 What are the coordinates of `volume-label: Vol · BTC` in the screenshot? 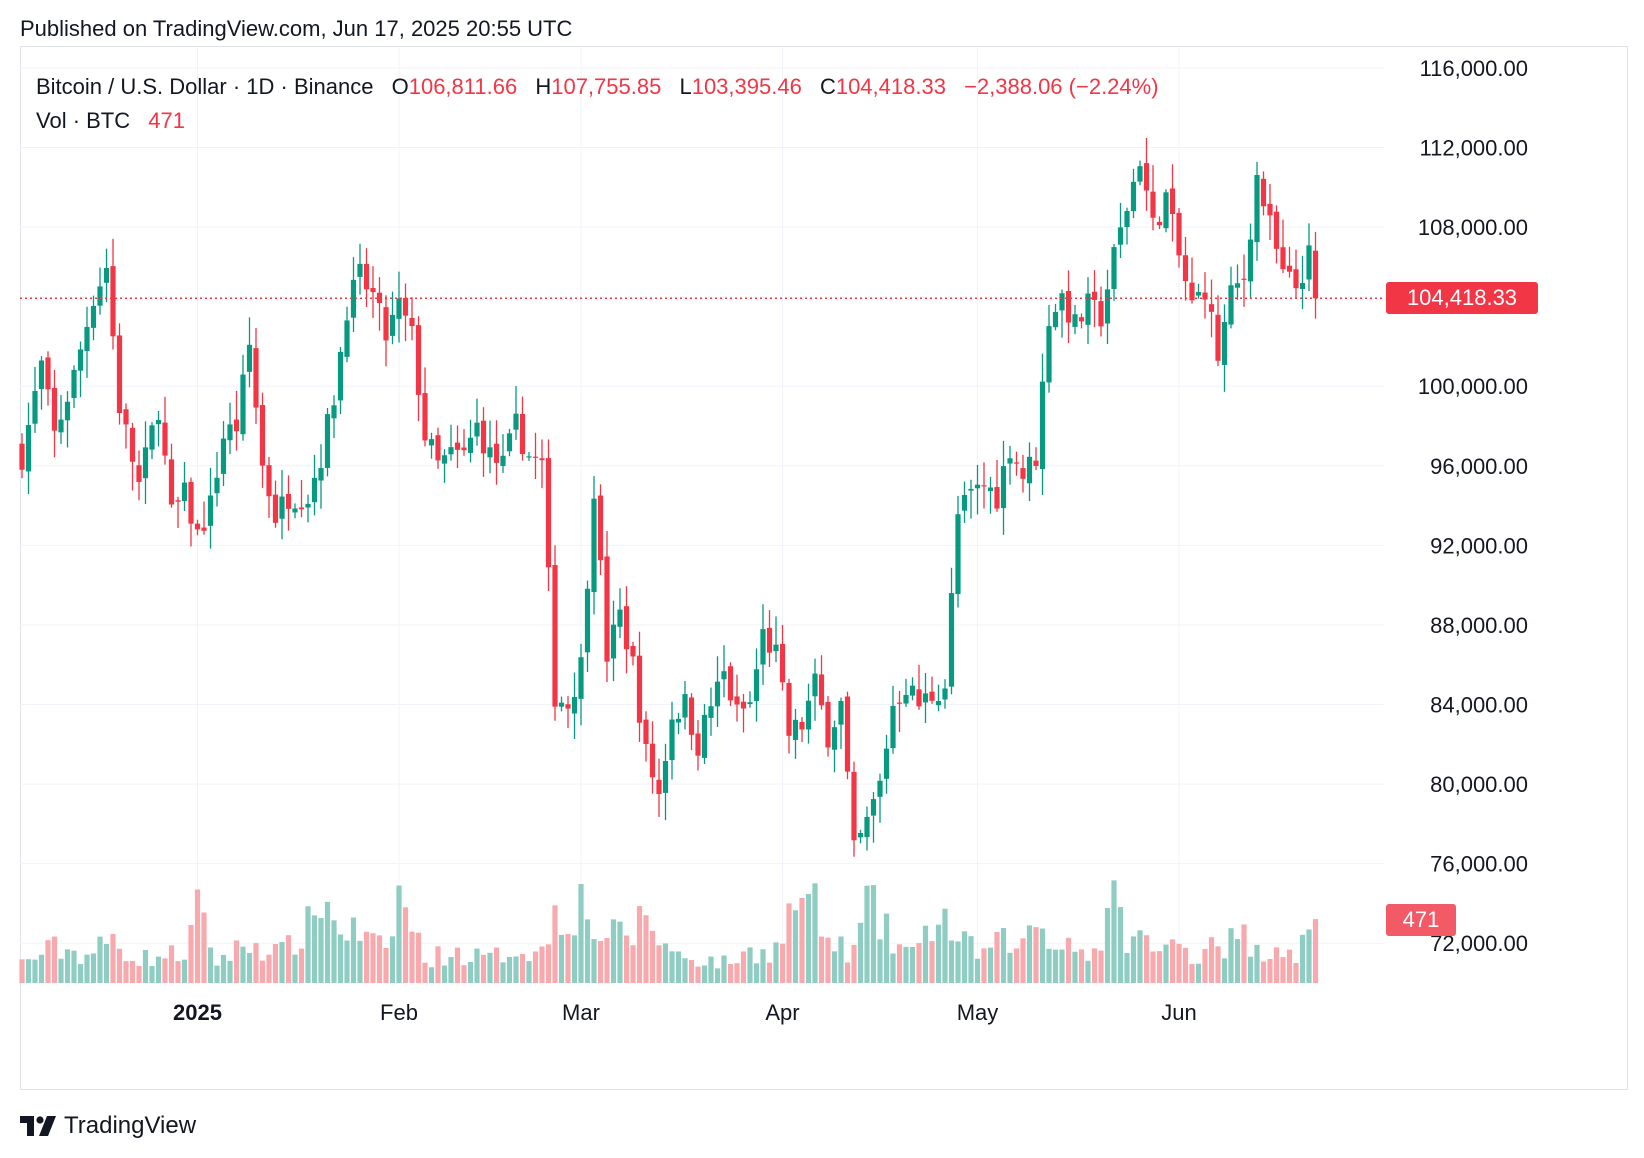 It's located at (83, 120).